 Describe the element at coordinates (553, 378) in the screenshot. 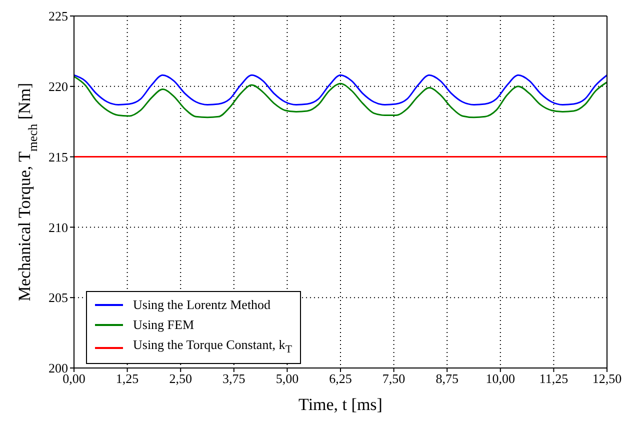

I see `x-tick-label: 11,25` at that location.